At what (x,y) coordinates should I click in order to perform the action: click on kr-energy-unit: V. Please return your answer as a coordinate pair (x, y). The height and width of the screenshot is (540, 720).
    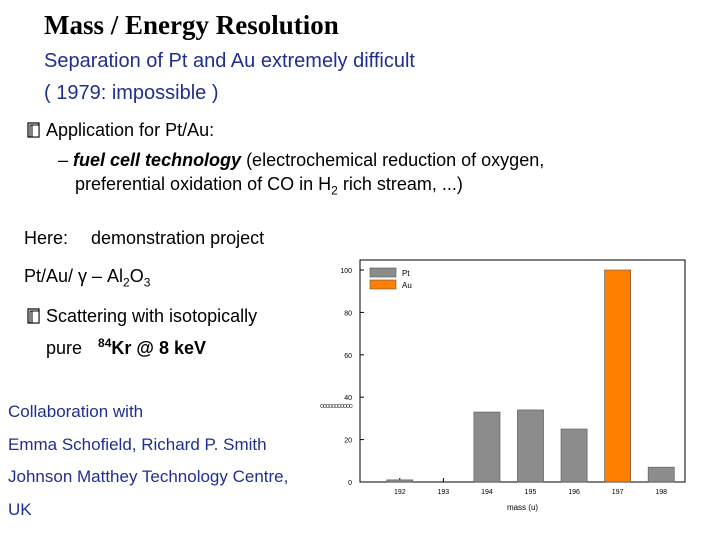
    Looking at the image, I should click on (199, 348).